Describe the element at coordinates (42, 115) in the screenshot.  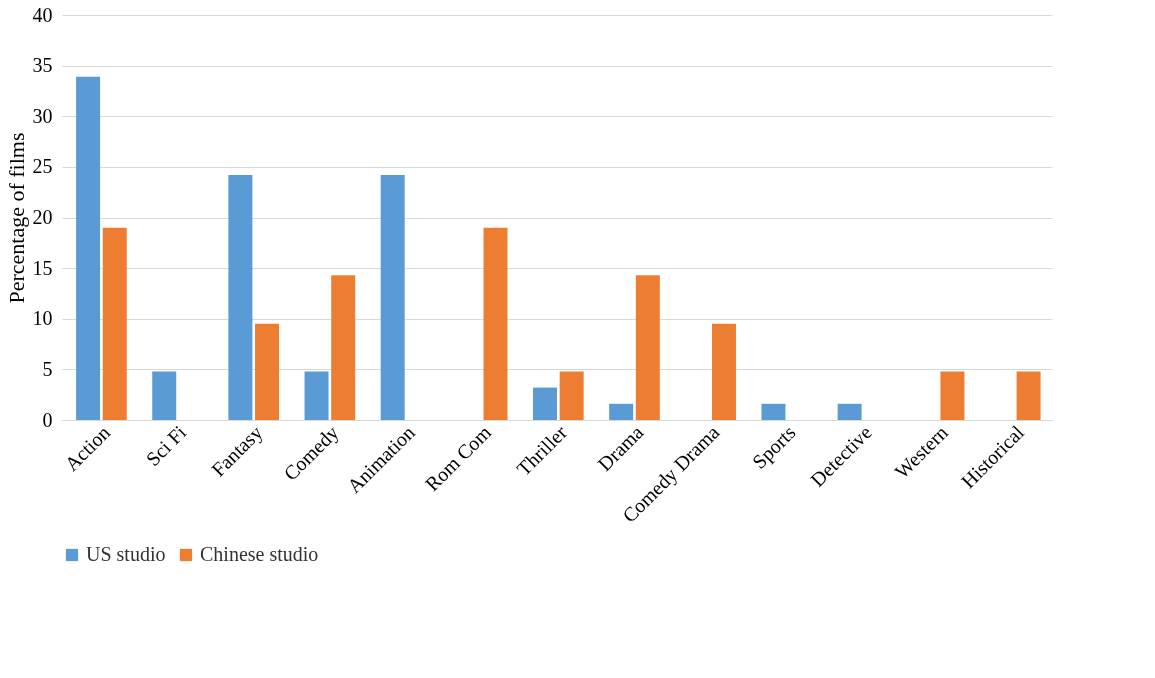
I see `y-tick-label: 30` at that location.